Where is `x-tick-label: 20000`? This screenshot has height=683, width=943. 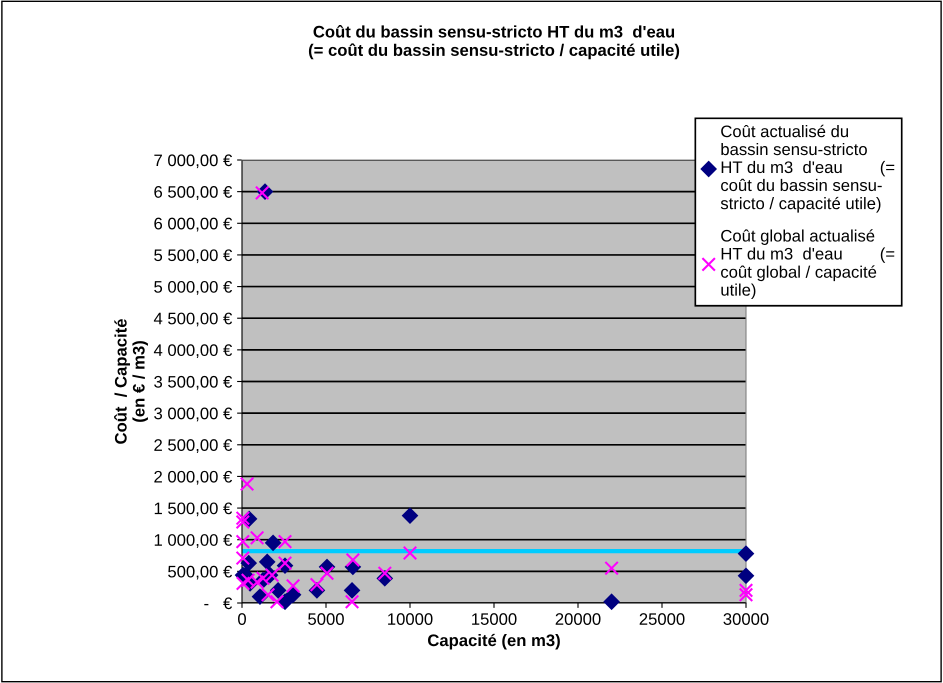
x-tick-label: 20000 is located at coordinates (578, 619).